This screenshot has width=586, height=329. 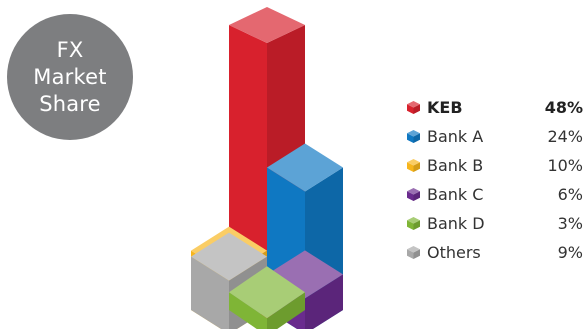 What do you see at coordinates (565, 165) in the screenshot?
I see `legend-value: 10%` at bounding box center [565, 165].